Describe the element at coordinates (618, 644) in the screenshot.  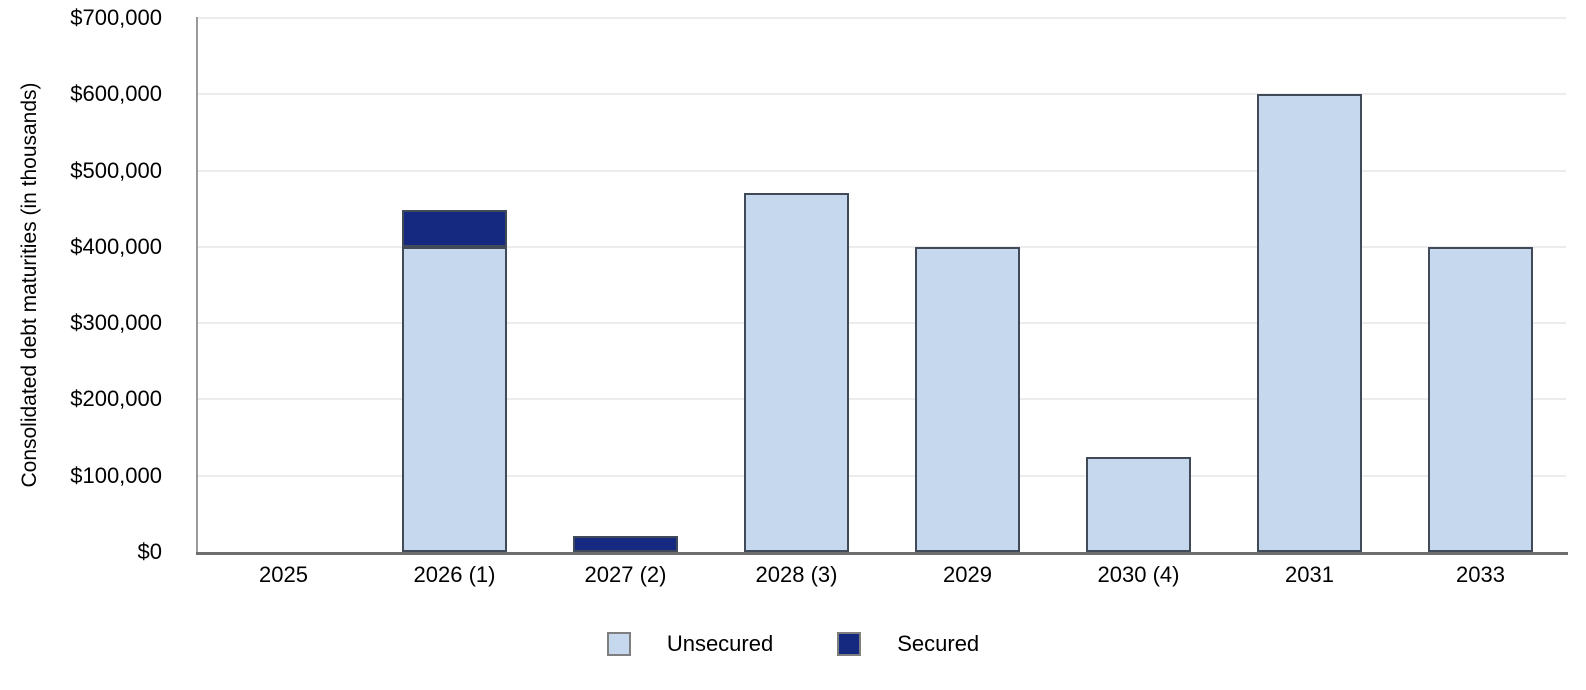
I see `legend-swatch-unsecured` at that location.